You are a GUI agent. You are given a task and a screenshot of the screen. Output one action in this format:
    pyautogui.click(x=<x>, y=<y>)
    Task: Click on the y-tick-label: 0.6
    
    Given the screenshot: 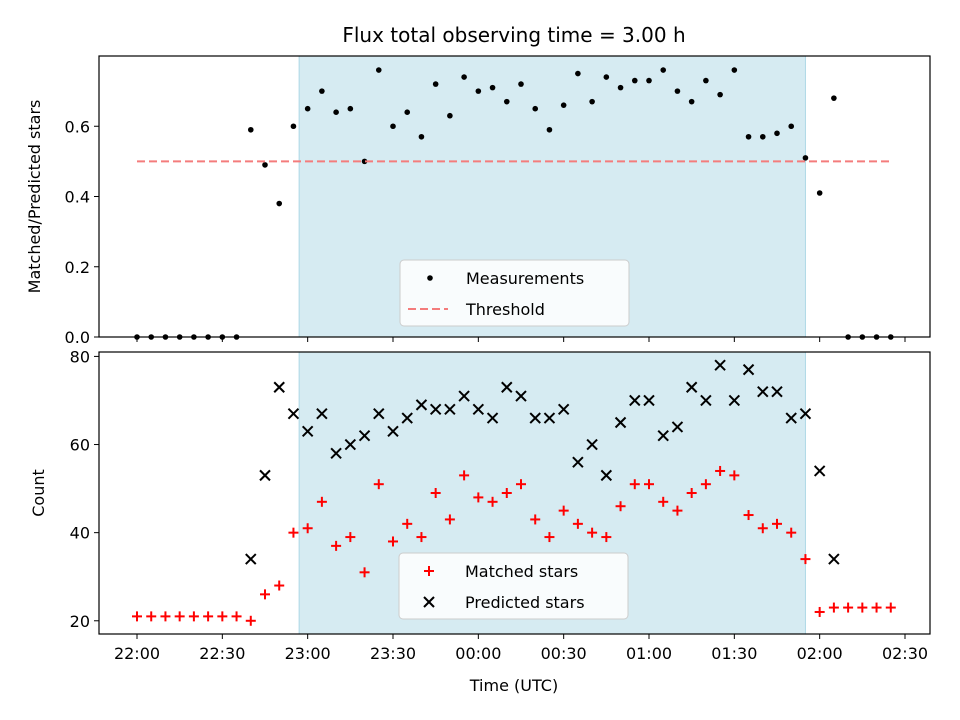 What is the action you would take?
    pyautogui.click(x=77, y=126)
    